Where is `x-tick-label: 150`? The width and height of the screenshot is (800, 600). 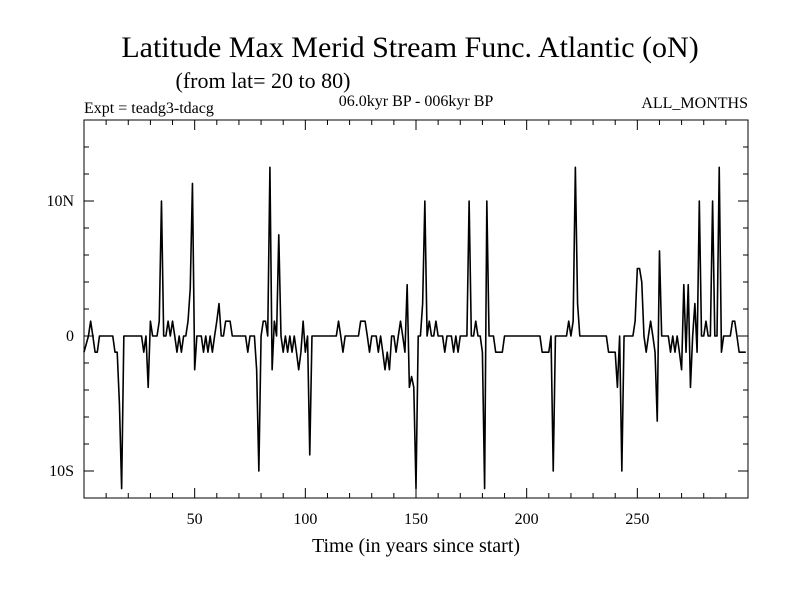
x-tick-label: 150 is located at coordinates (416, 519).